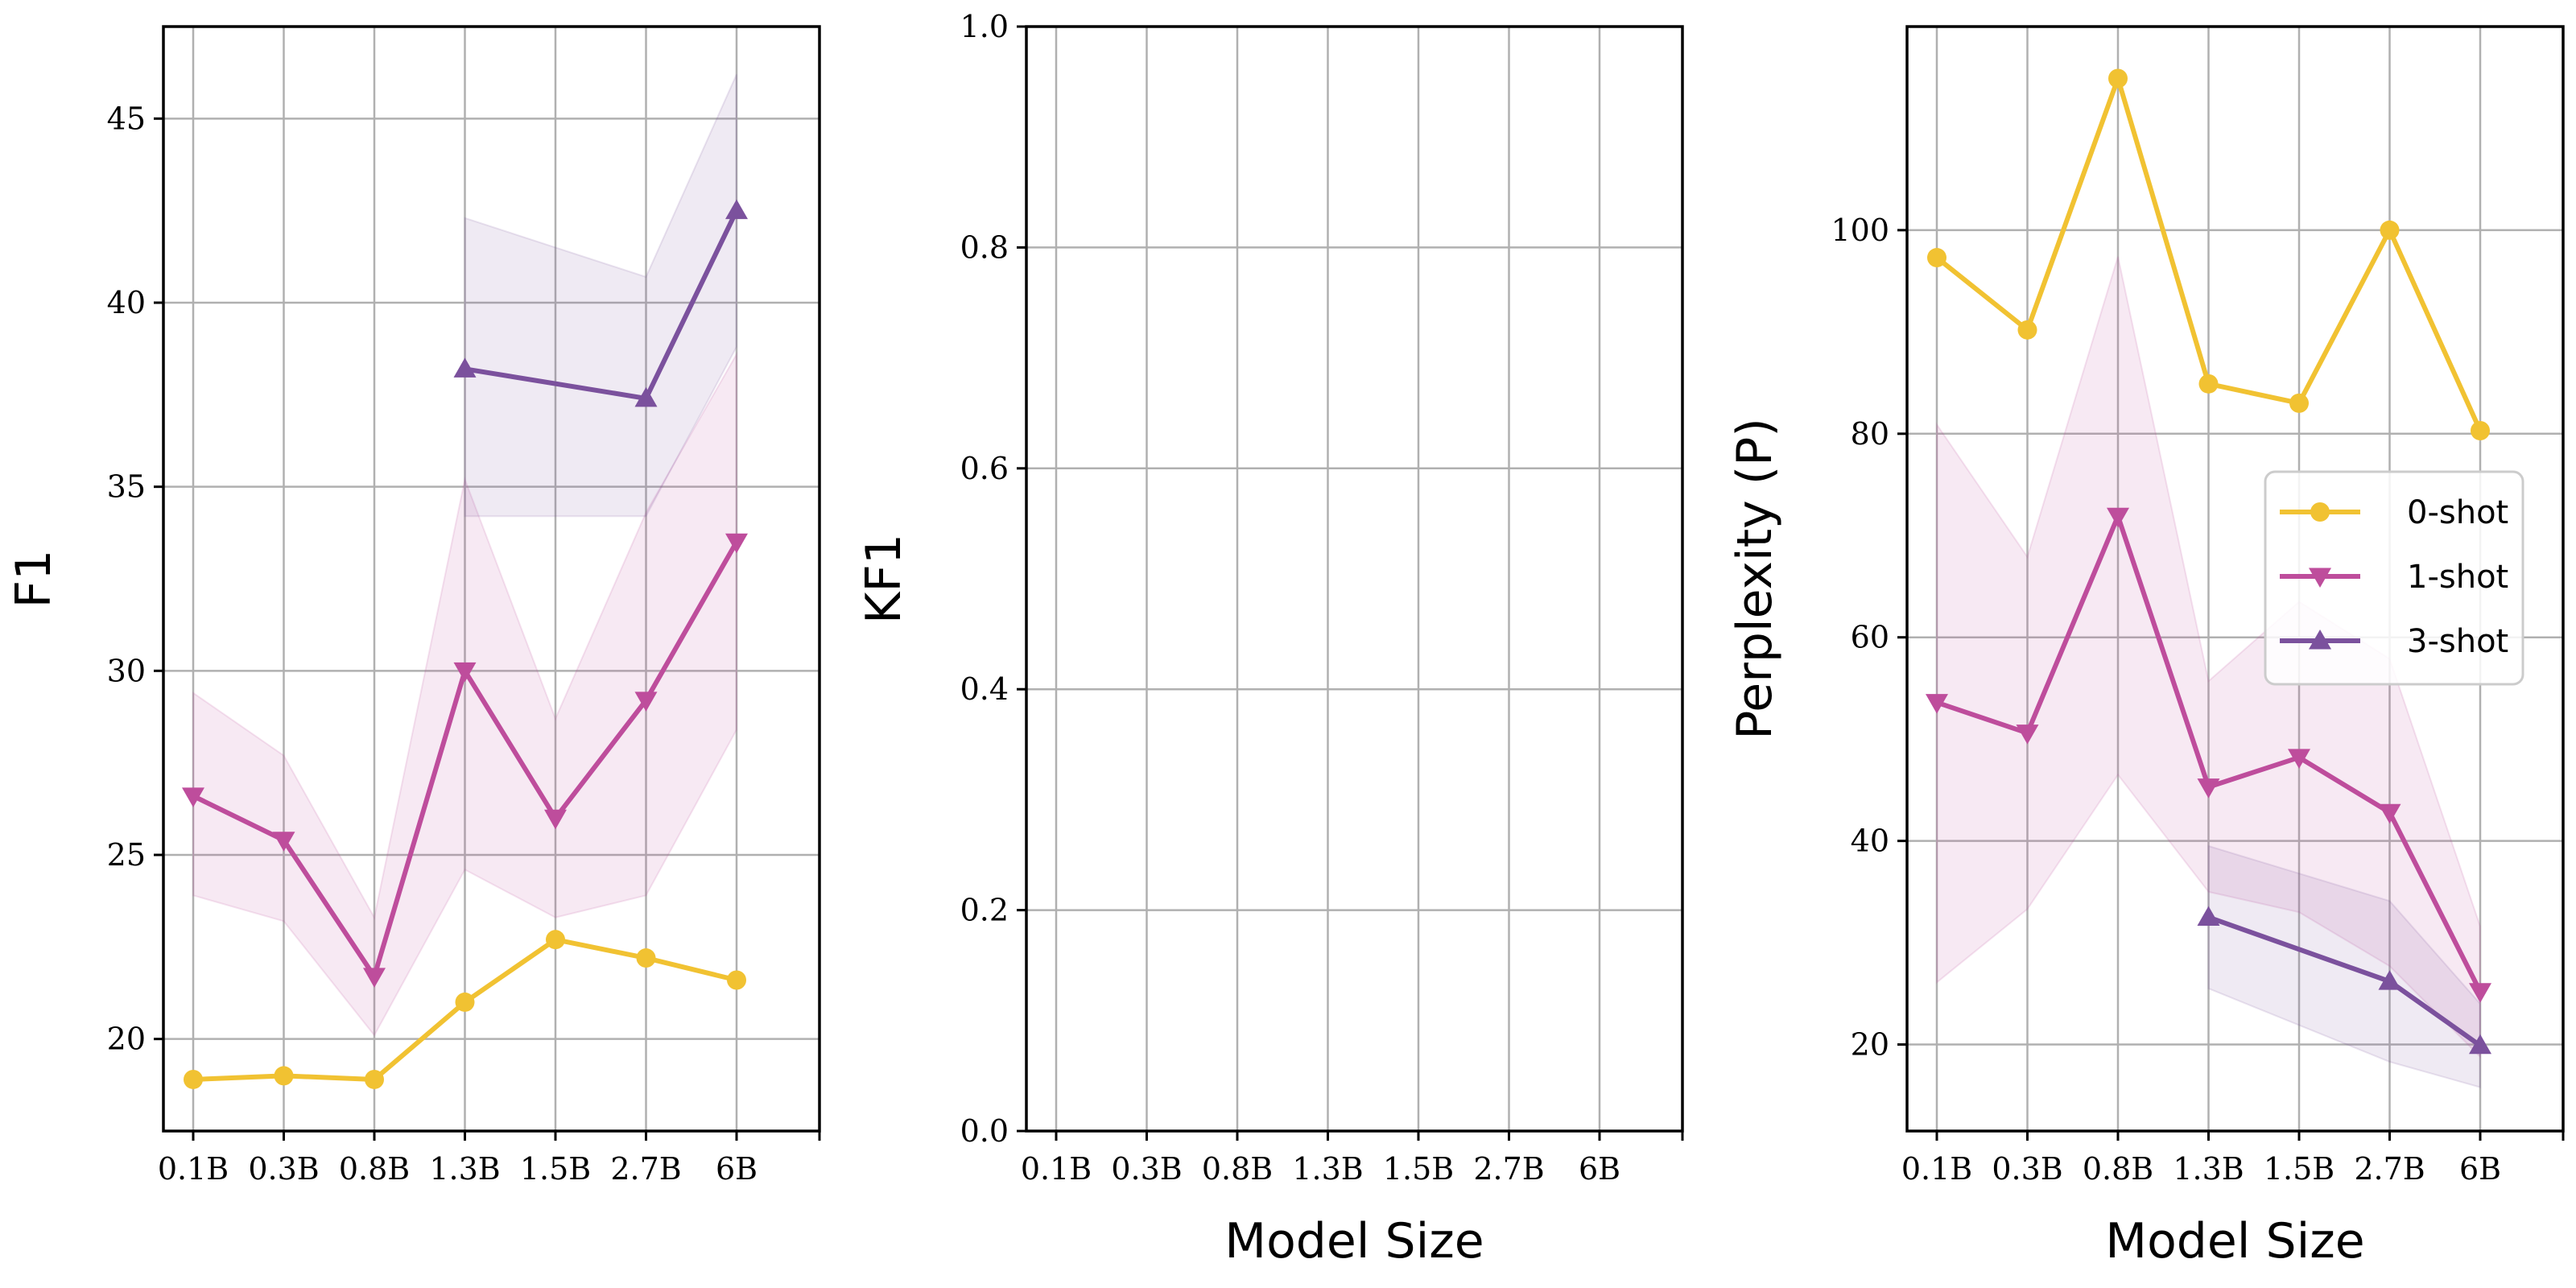  What do you see at coordinates (884, 579) in the screenshot?
I see `y-axis-label: KF1` at bounding box center [884, 579].